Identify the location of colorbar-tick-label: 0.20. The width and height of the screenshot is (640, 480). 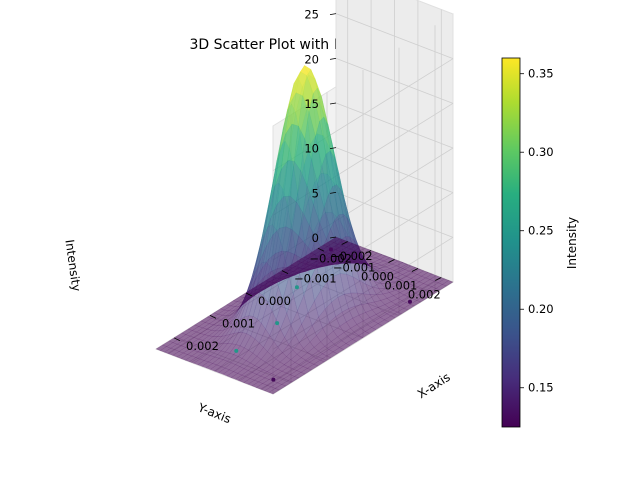
(541, 309).